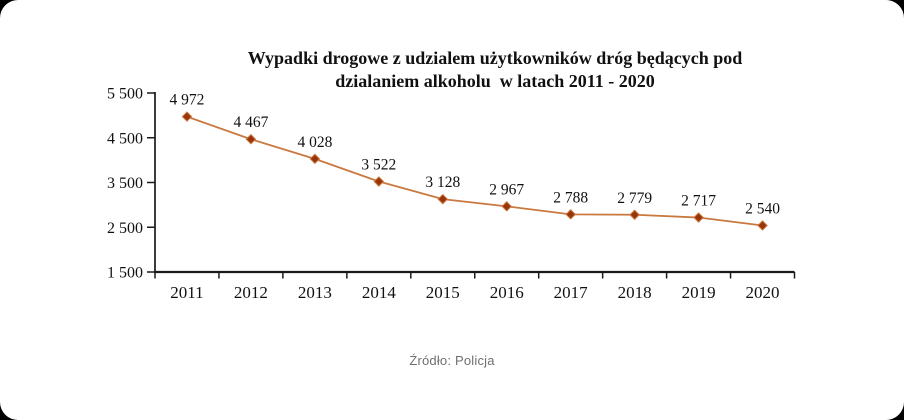  Describe the element at coordinates (125, 183) in the screenshot. I see `y-axis-tick-label: 3 500` at that location.